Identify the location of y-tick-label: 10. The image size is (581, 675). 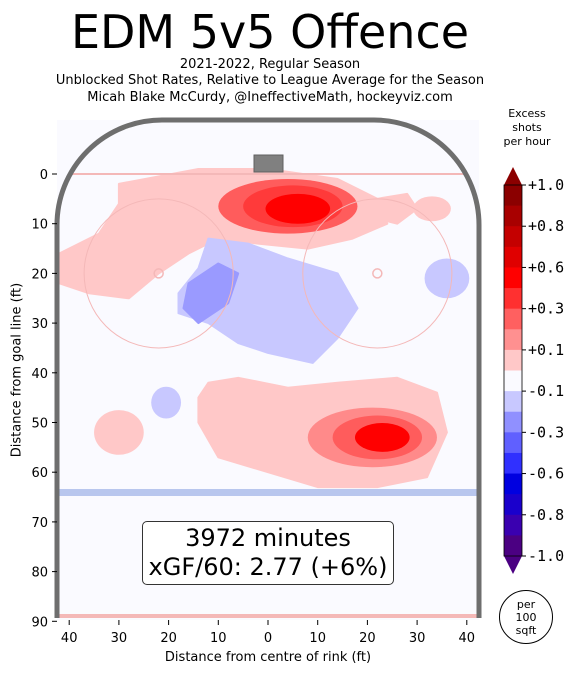
(39, 225).